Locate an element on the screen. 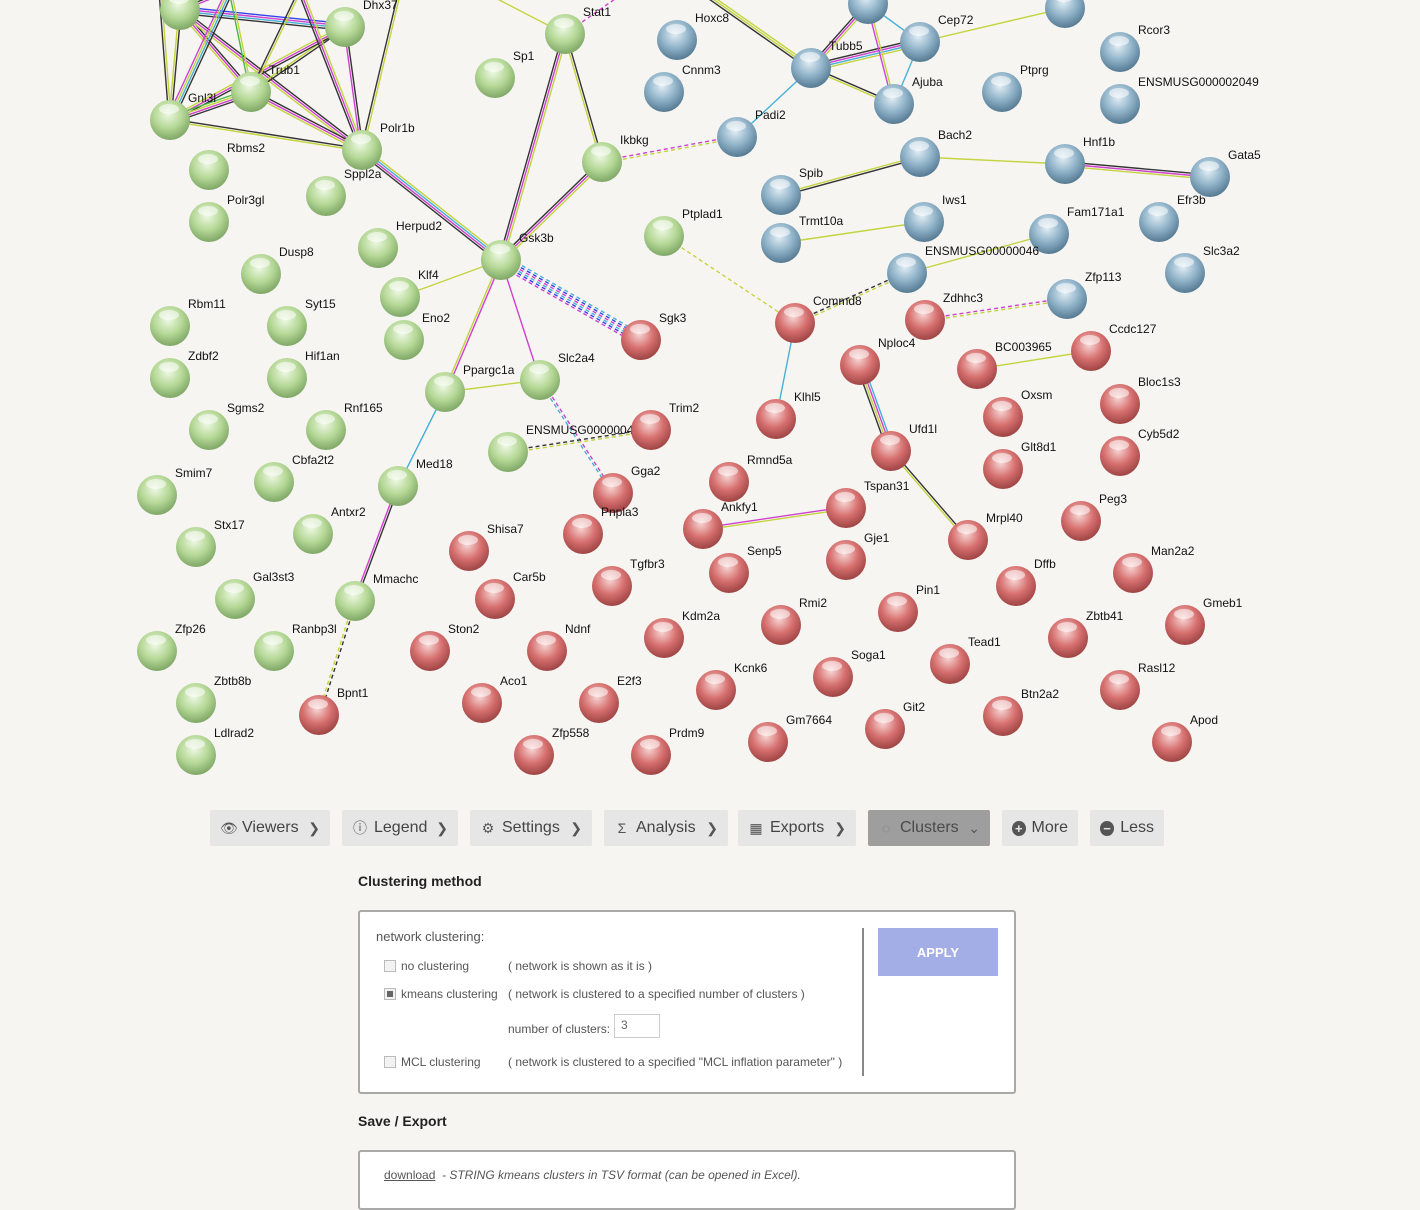 The image size is (1420, 1210). node-zfp113: Zfp113 is located at coordinates (1084, 294).